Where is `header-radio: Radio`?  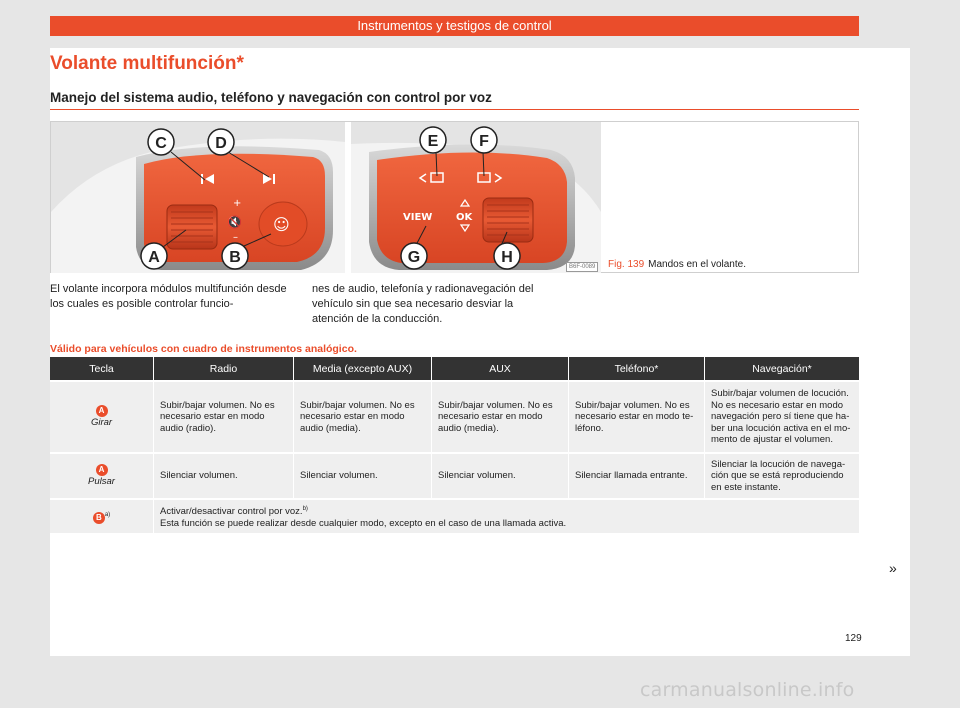 header-radio: Radio is located at coordinates (224, 368).